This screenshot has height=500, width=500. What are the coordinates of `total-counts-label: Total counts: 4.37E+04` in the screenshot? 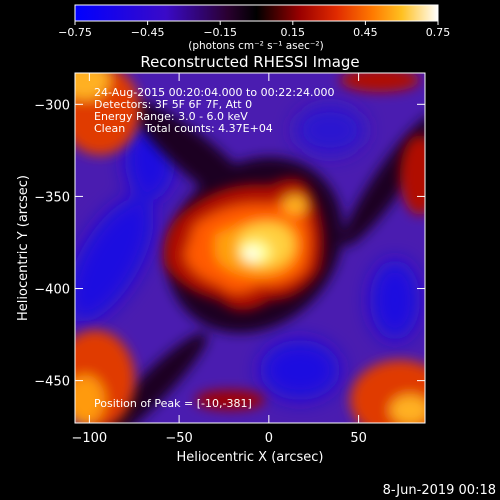 It's located at (208, 128).